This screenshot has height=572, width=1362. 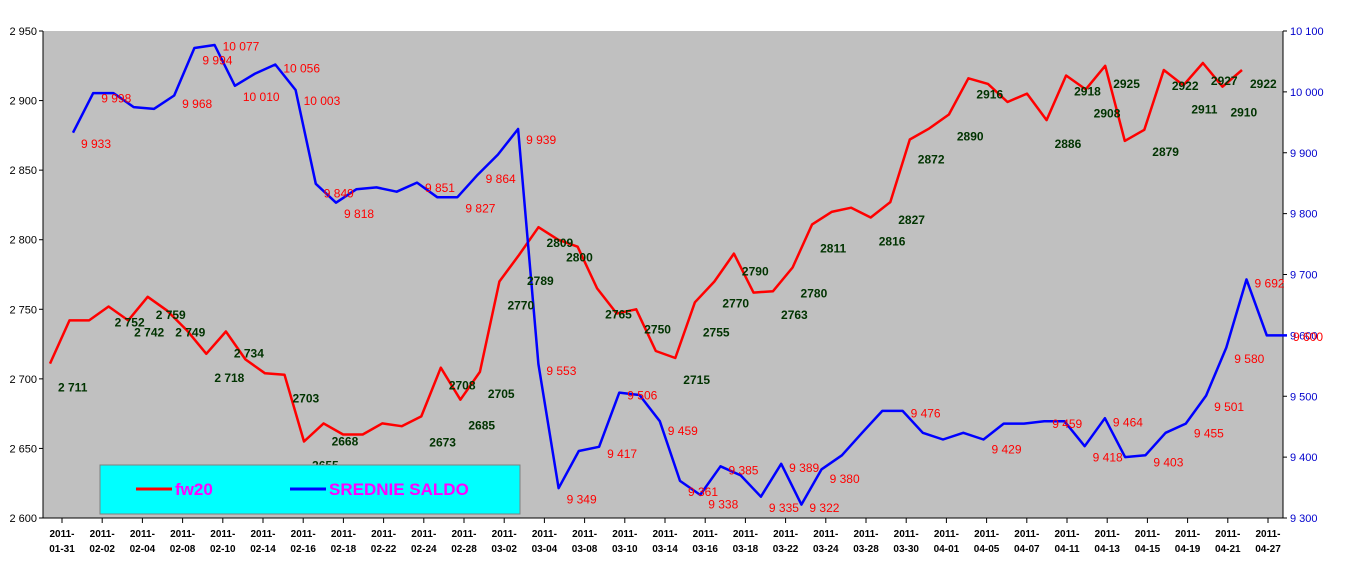 What do you see at coordinates (947, 549) in the screenshot?
I see `x-tick-label: 04-01` at bounding box center [947, 549].